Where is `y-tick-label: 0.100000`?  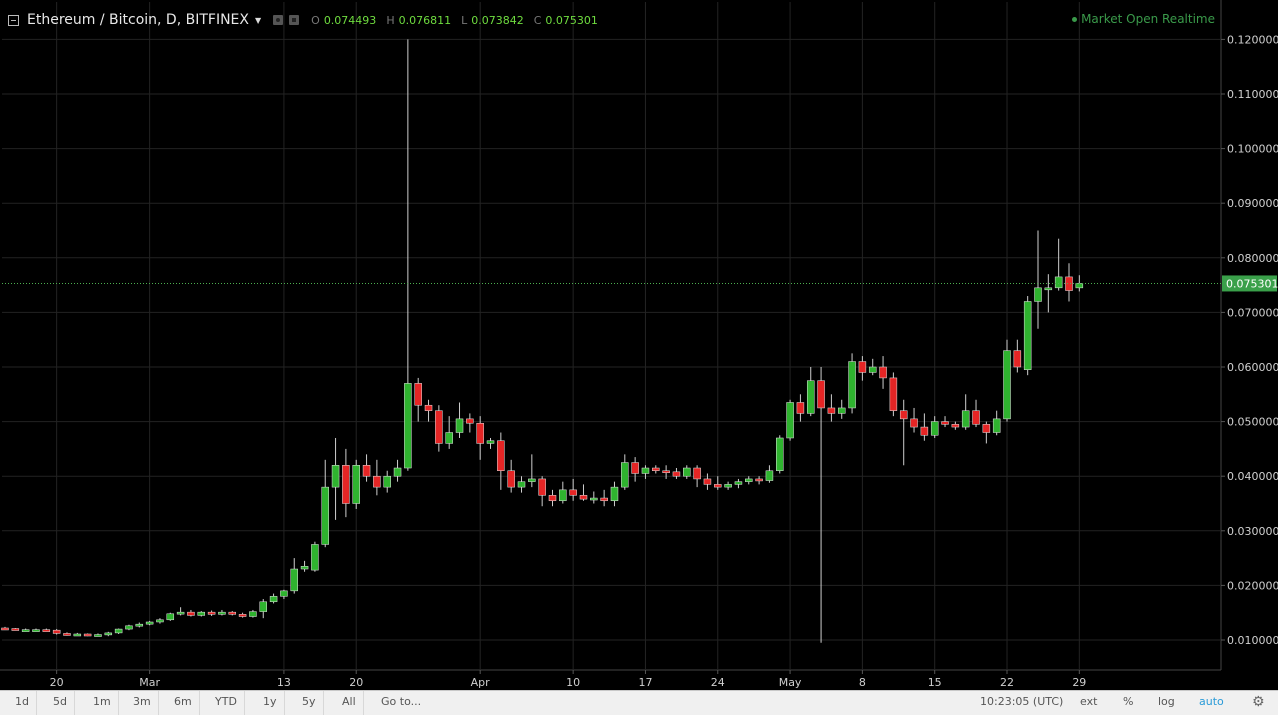 y-tick-label: 0.100000 is located at coordinates (1252, 149).